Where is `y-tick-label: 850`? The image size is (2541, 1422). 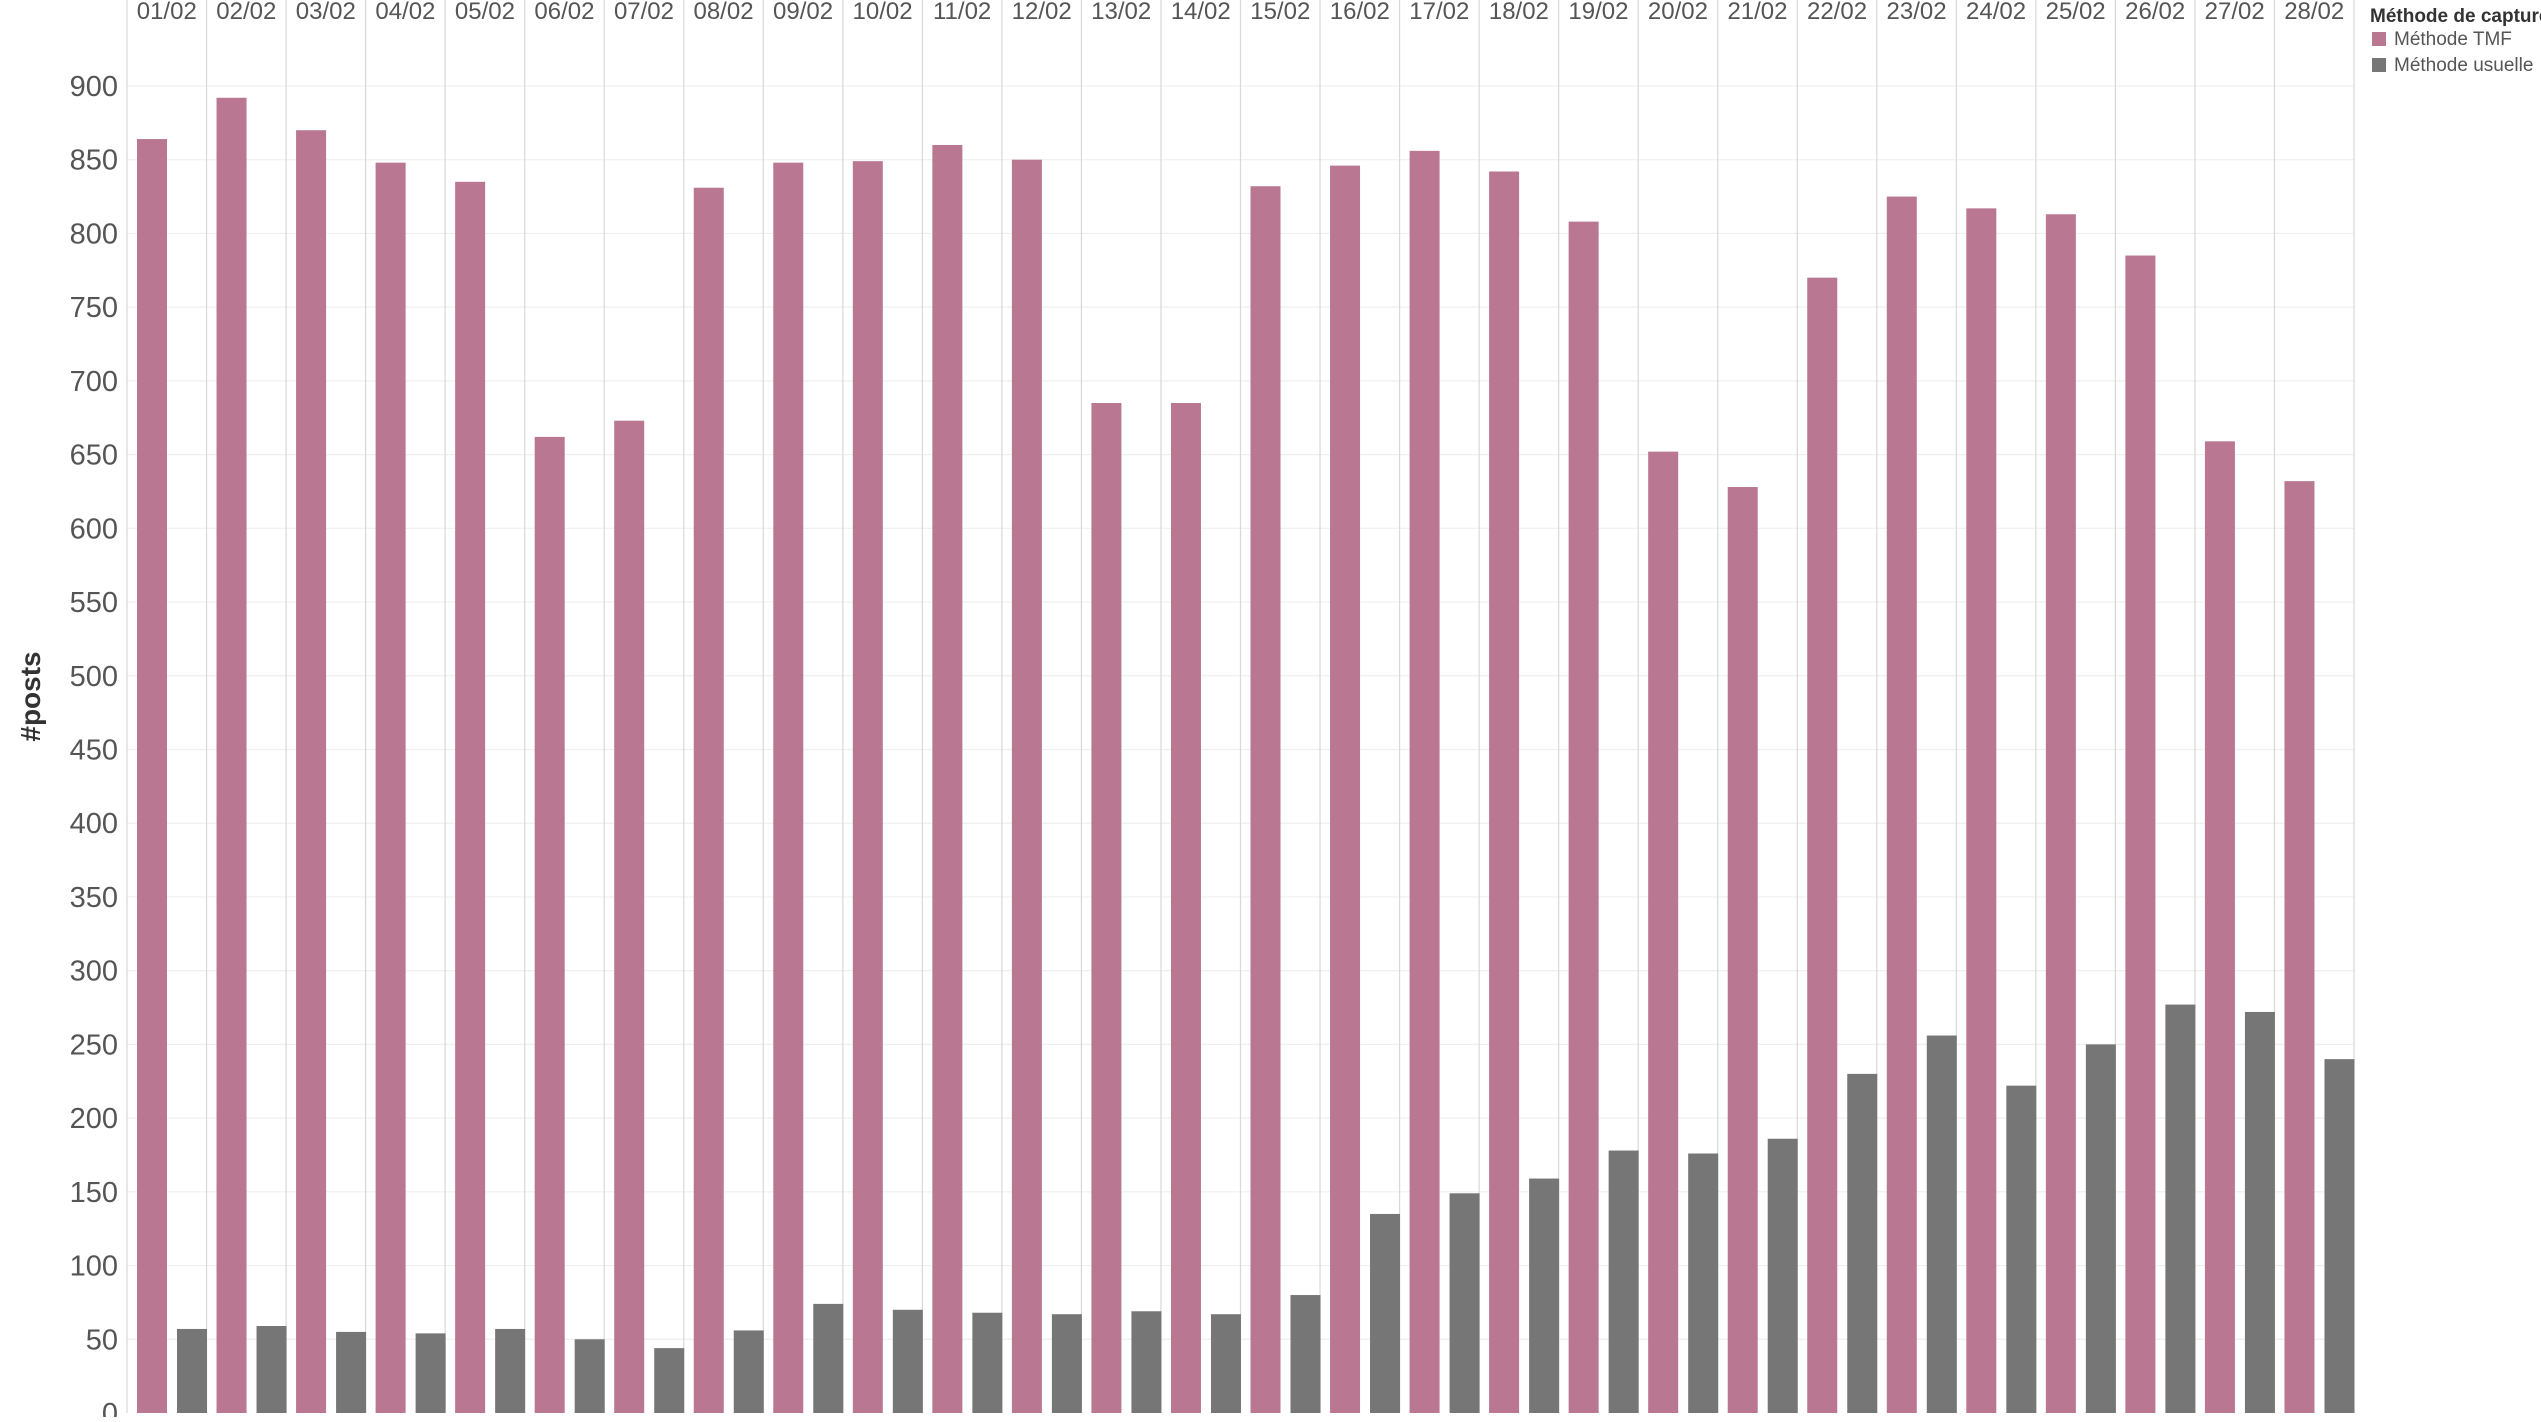
y-tick-label: 850 is located at coordinates (94, 161).